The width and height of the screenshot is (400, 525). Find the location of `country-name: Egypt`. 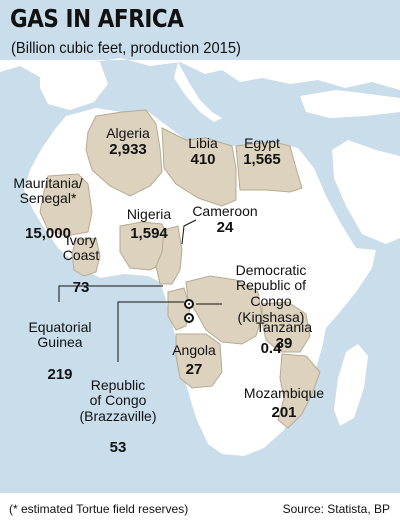

country-name: Egypt is located at coordinates (262, 143).